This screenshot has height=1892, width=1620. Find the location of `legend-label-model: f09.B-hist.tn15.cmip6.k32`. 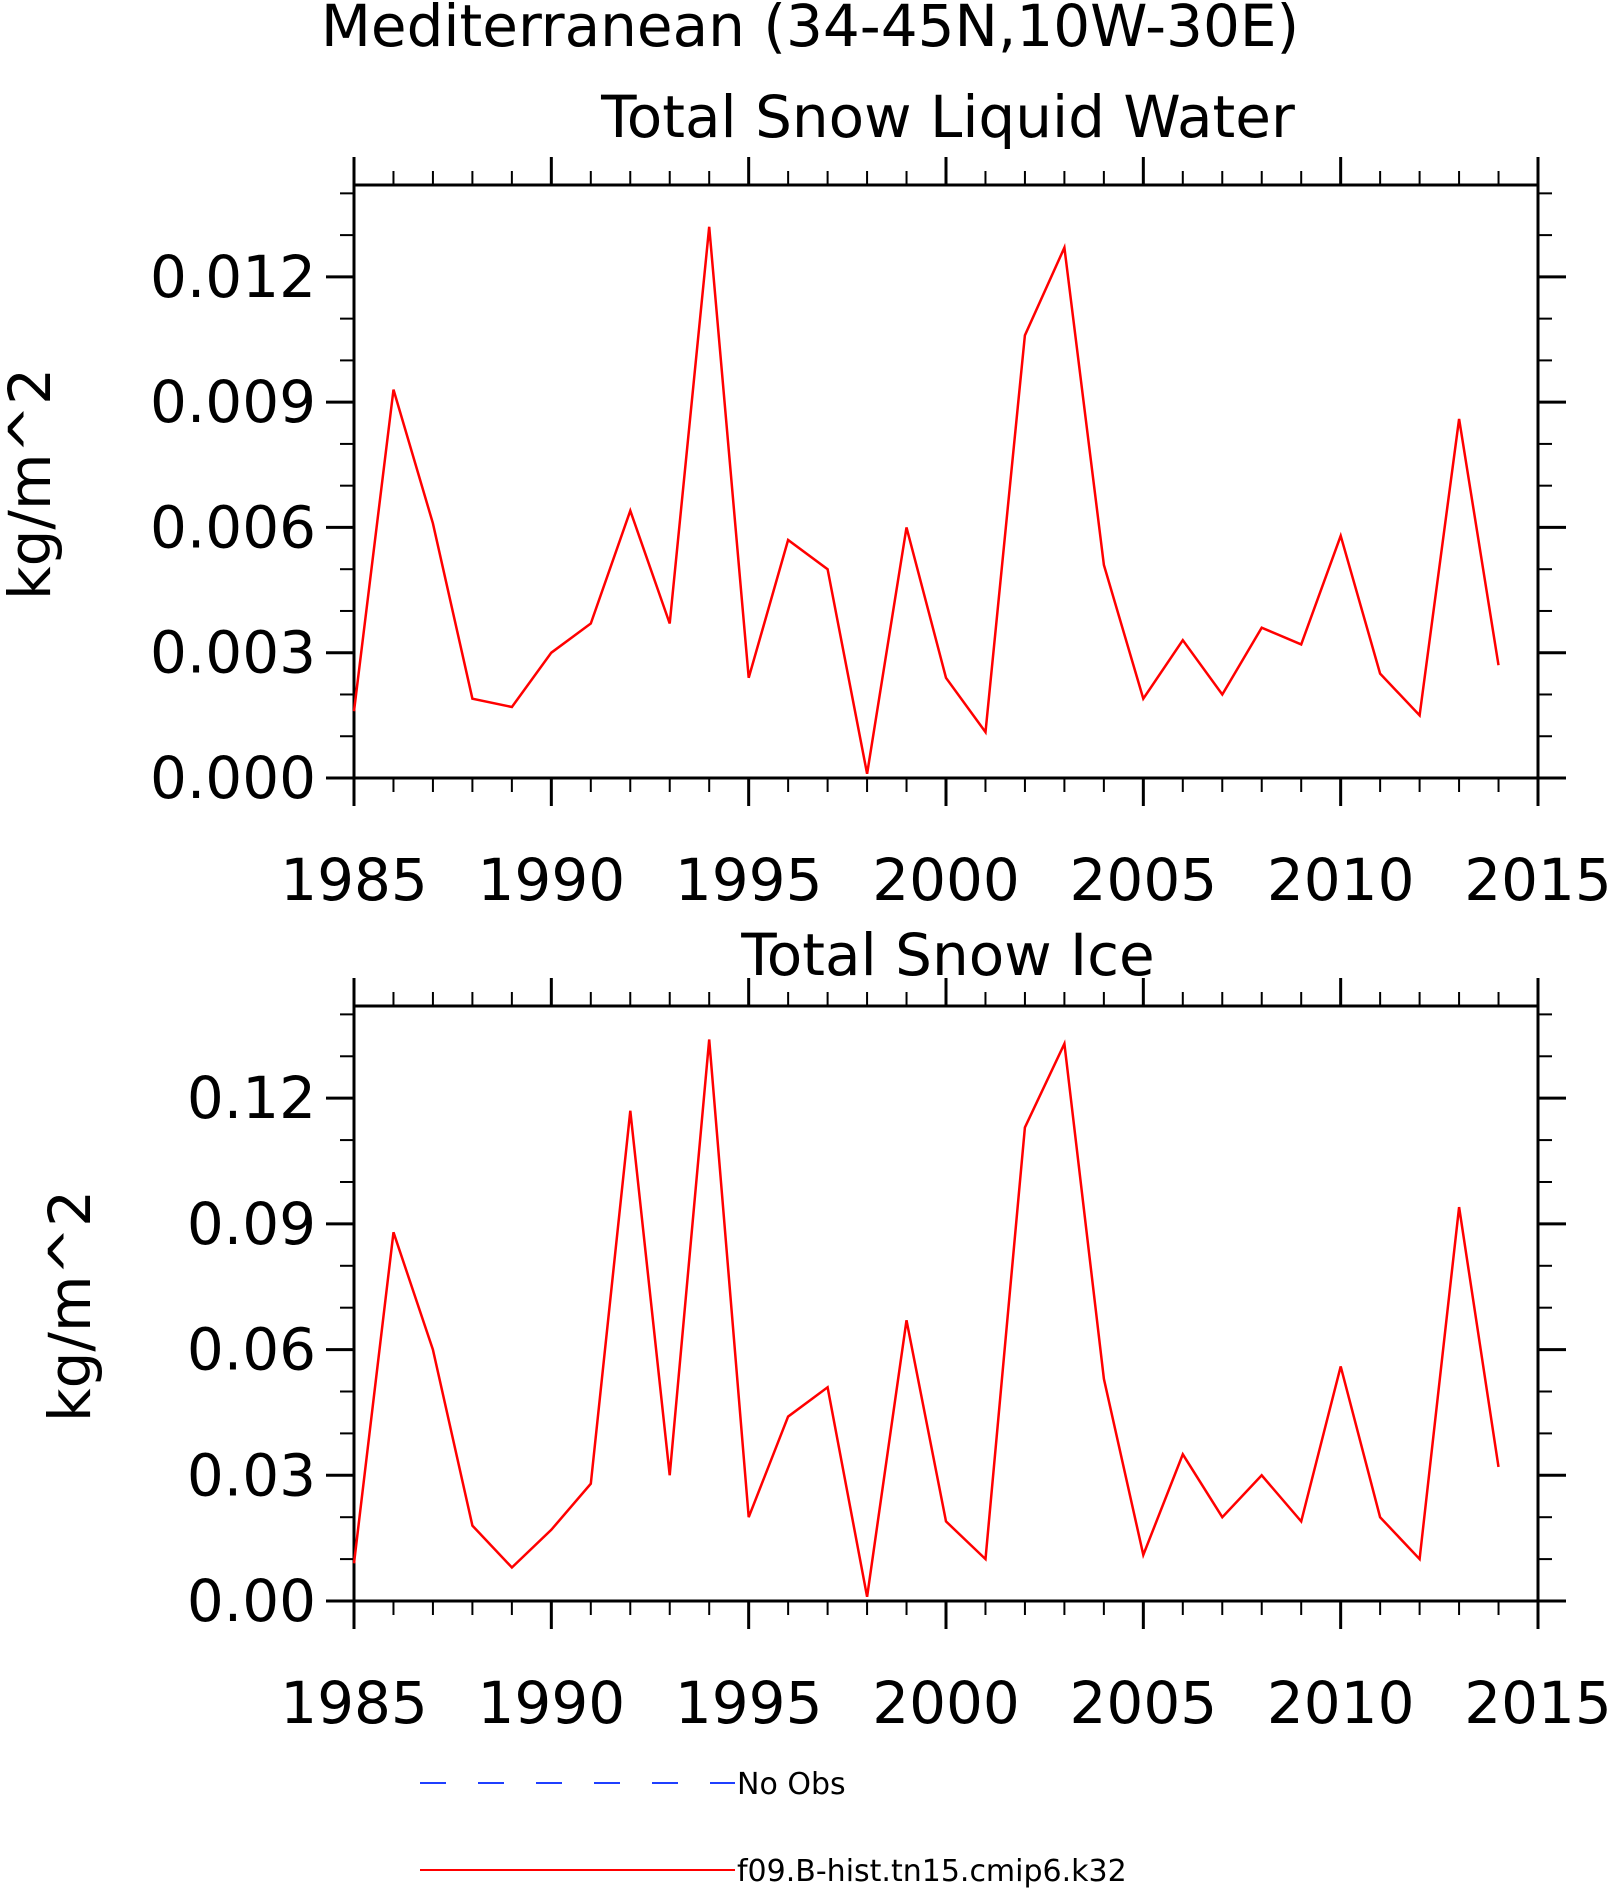

legend-label-model: f09.B-hist.tn15.cmip6.k32 is located at coordinates (932, 1871).